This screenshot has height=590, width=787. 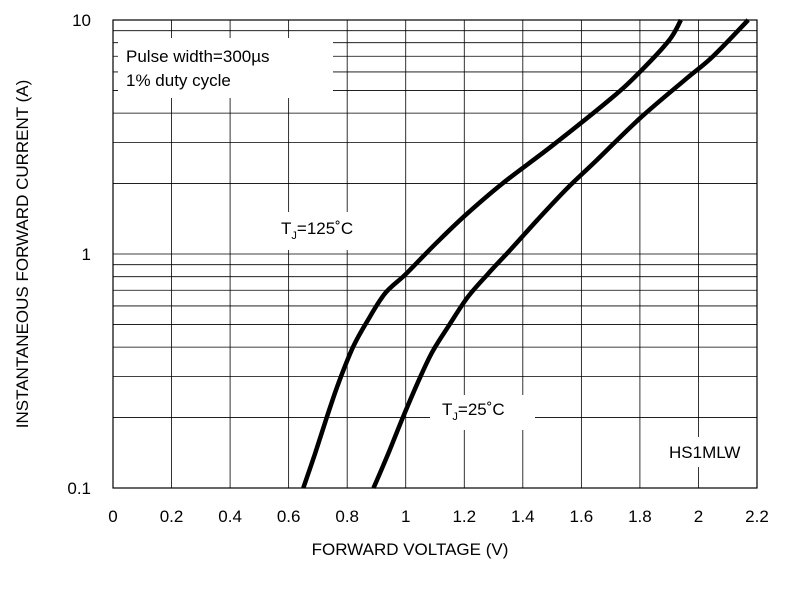 What do you see at coordinates (698, 516) in the screenshot?
I see `x-tick-label: 2` at bounding box center [698, 516].